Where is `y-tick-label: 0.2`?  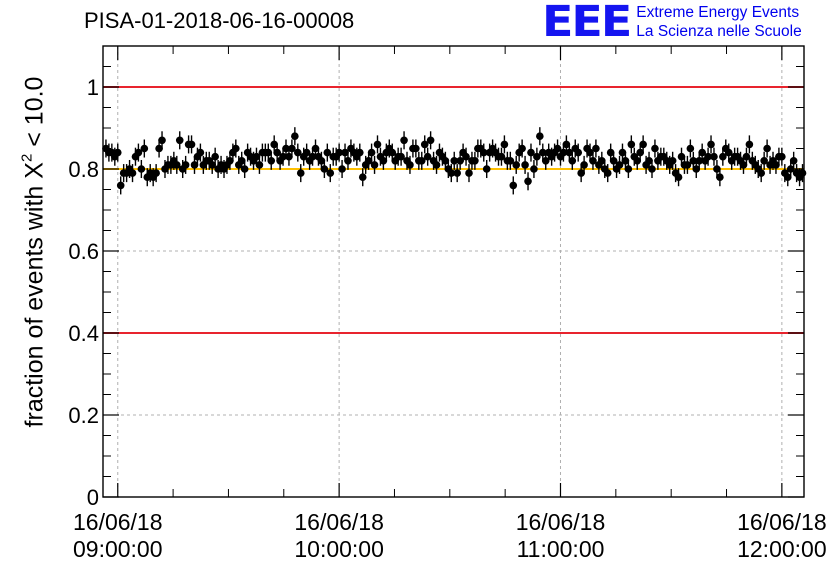
y-tick-label: 0.2 is located at coordinates (83, 415).